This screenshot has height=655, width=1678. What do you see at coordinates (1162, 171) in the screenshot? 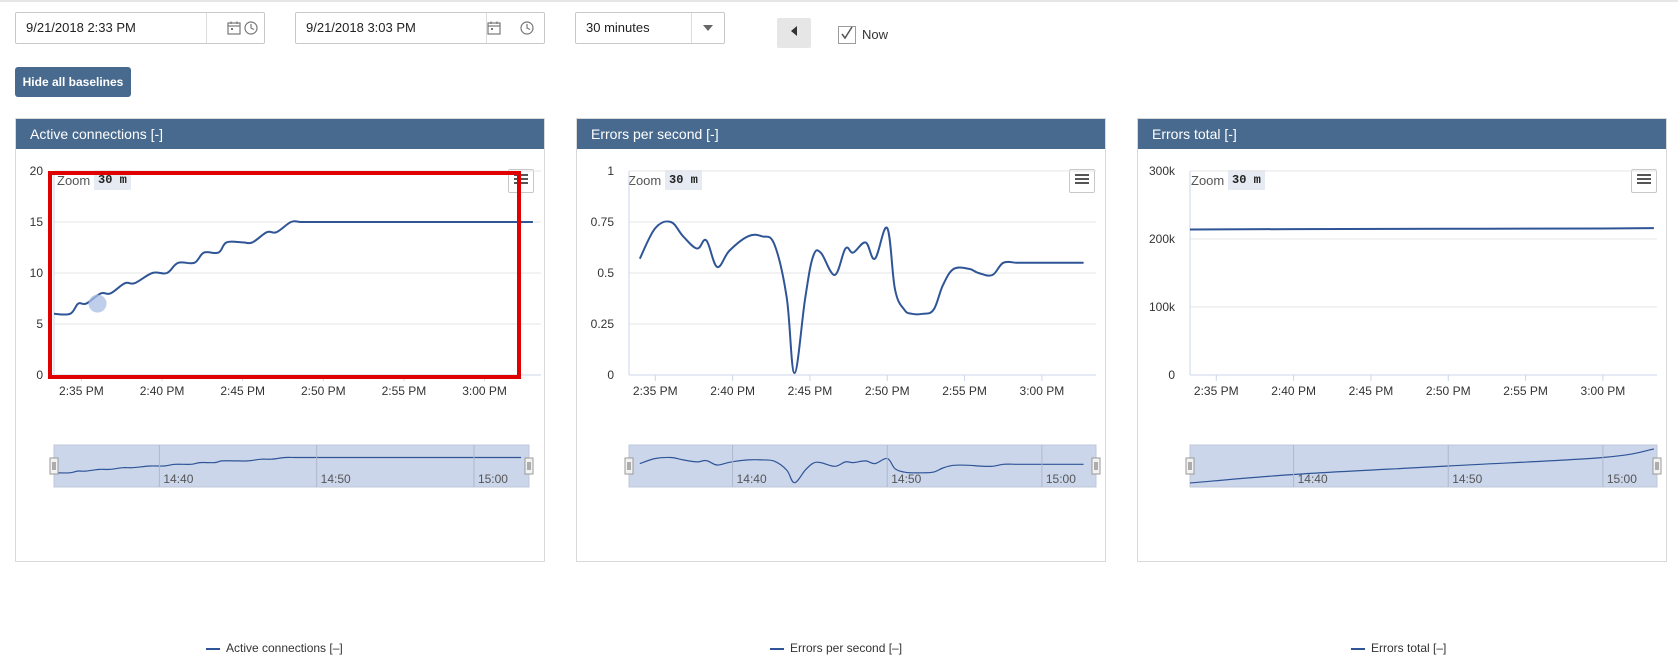
I see `y-tick-label: 300k` at bounding box center [1162, 171].